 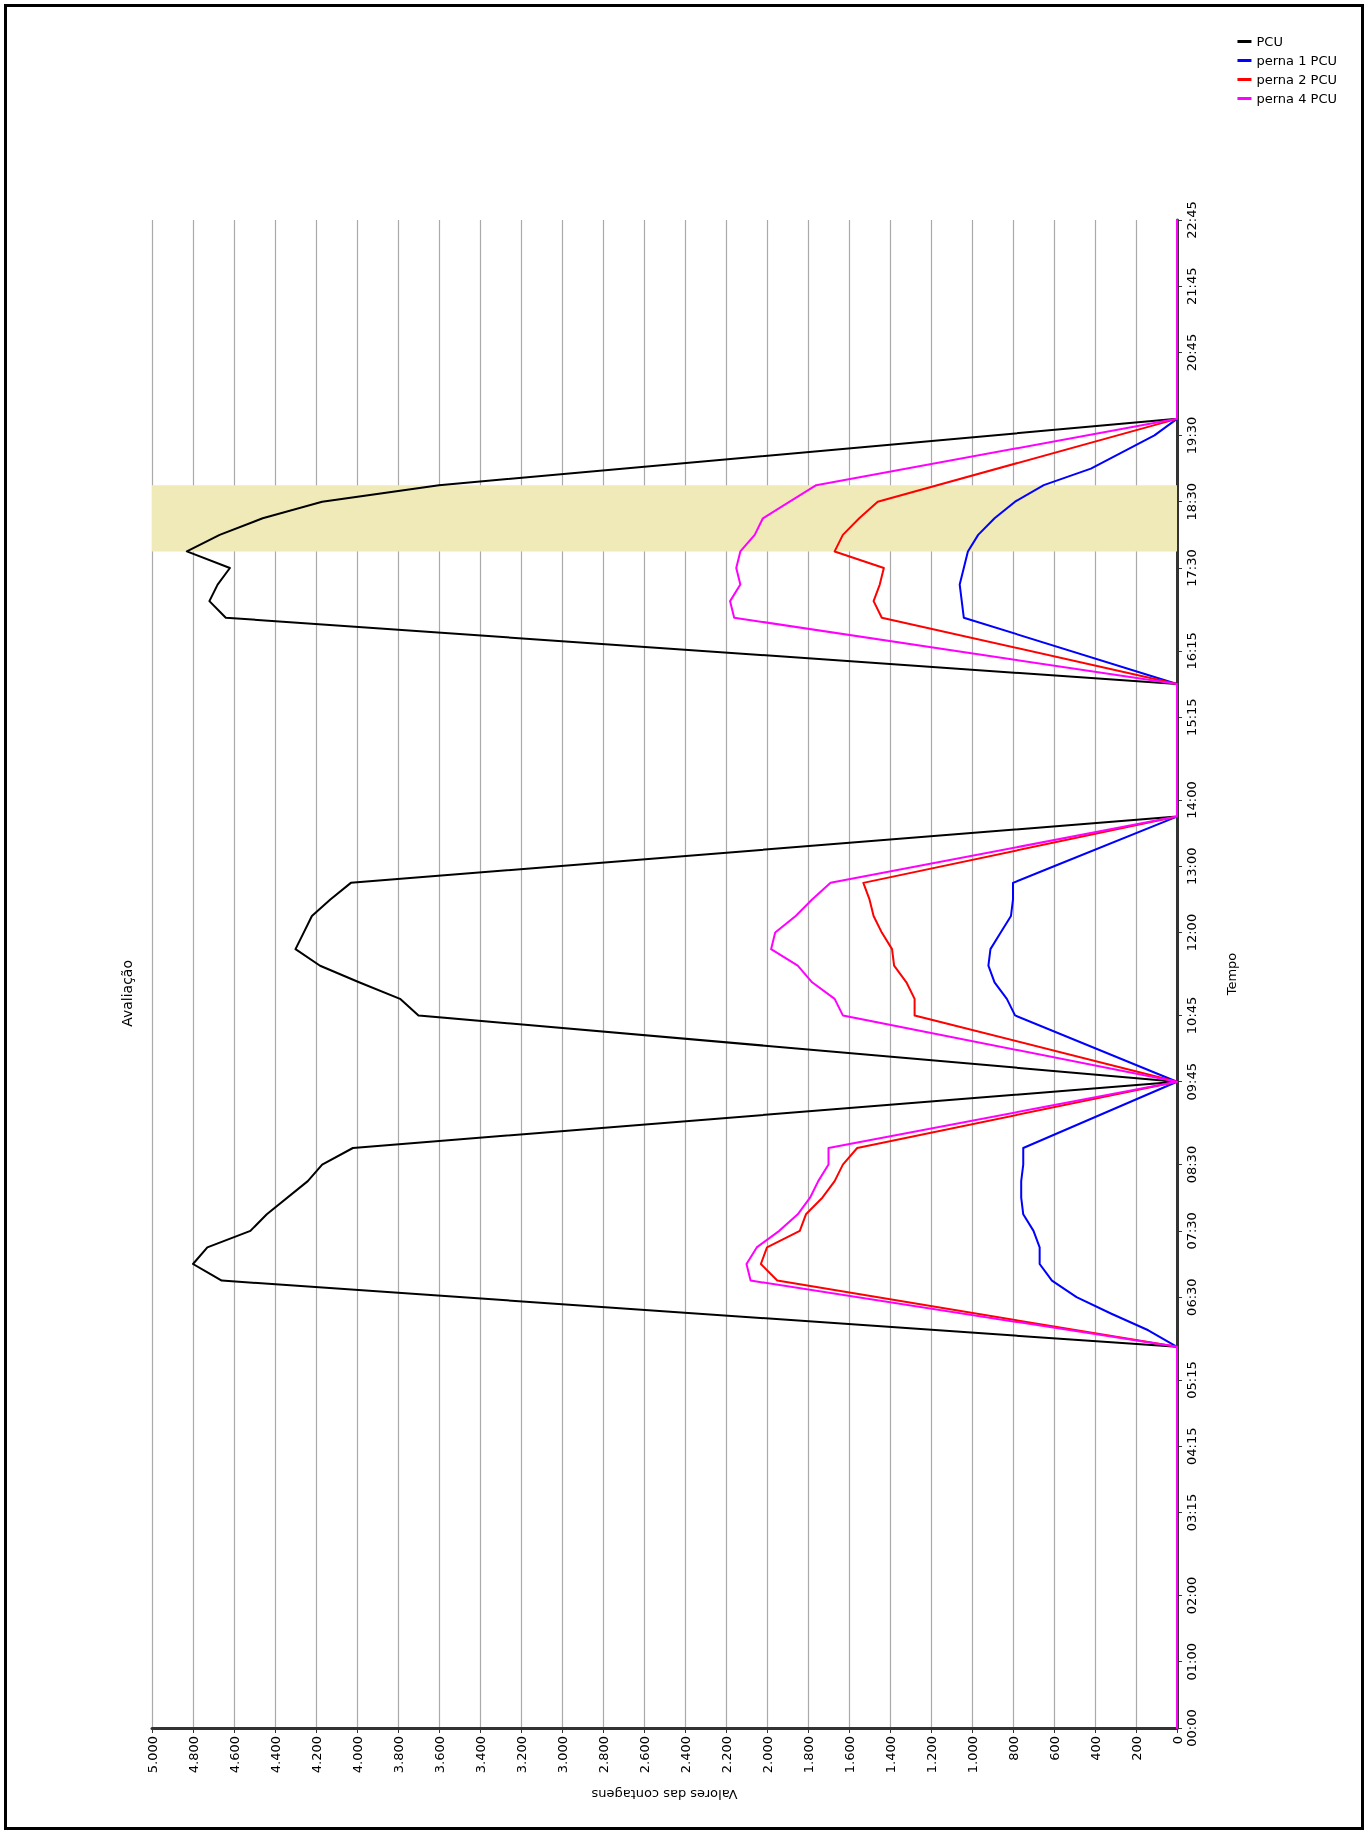 I want to click on x-tick-label: 2.400, so click(x=685, y=1755).